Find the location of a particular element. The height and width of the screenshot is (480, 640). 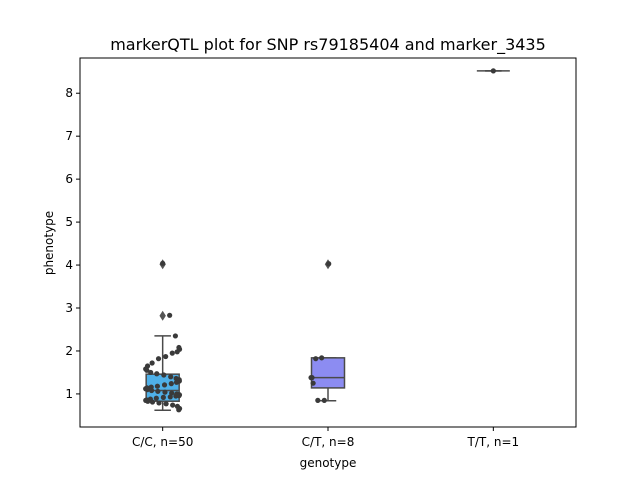

y-axis-label: phenotype is located at coordinates (49, 243).